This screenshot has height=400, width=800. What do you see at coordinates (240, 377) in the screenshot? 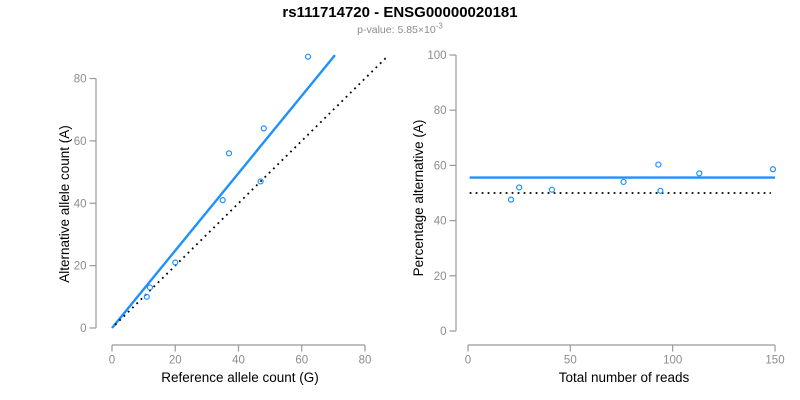
I see `left-xaxis-title: Reference allele count (G)` at bounding box center [240, 377].